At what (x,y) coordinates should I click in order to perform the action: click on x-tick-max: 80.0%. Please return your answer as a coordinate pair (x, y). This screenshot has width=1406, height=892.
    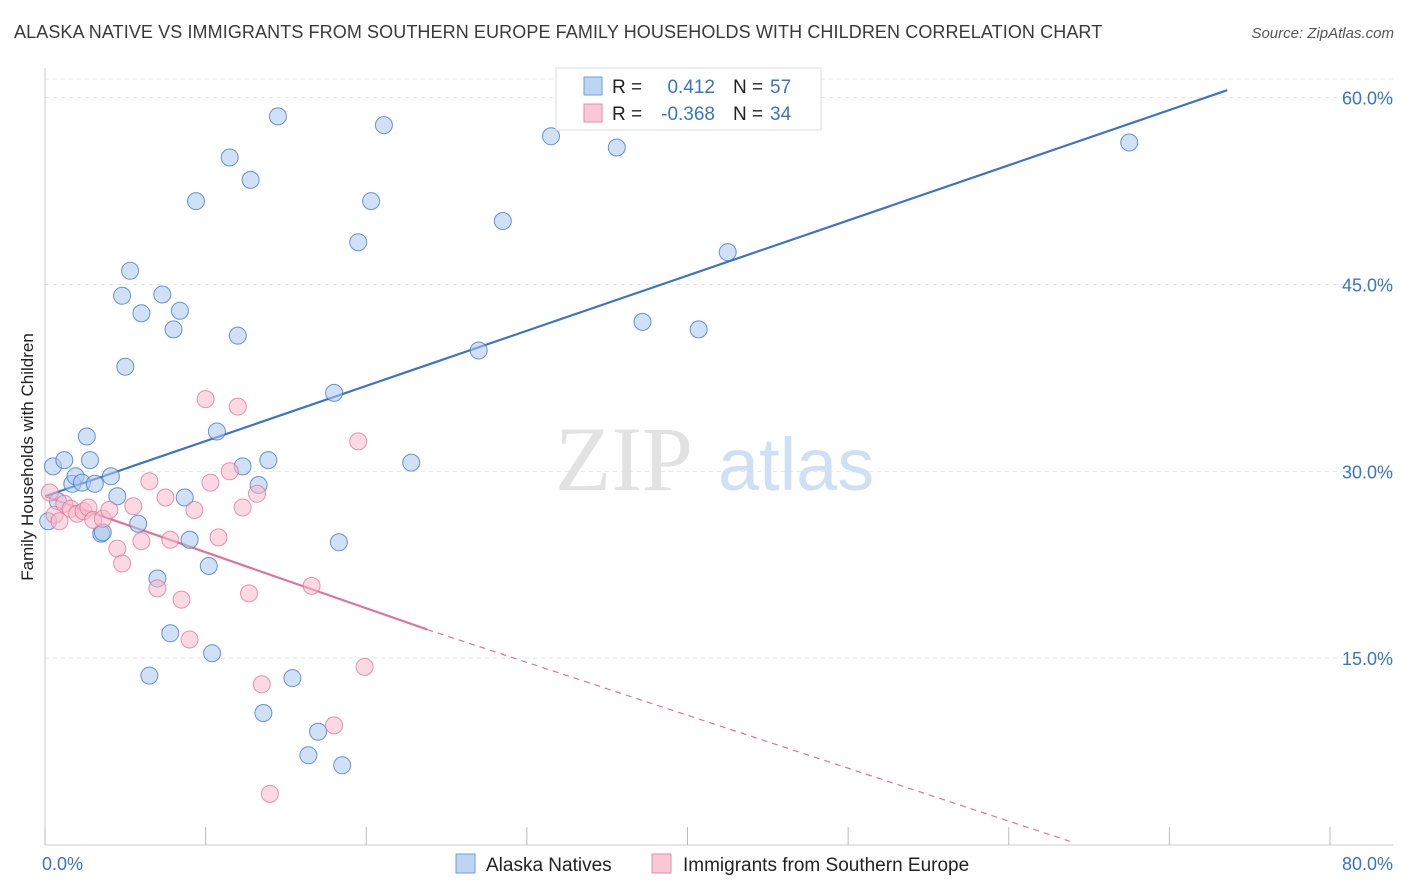
    Looking at the image, I should click on (1367, 864).